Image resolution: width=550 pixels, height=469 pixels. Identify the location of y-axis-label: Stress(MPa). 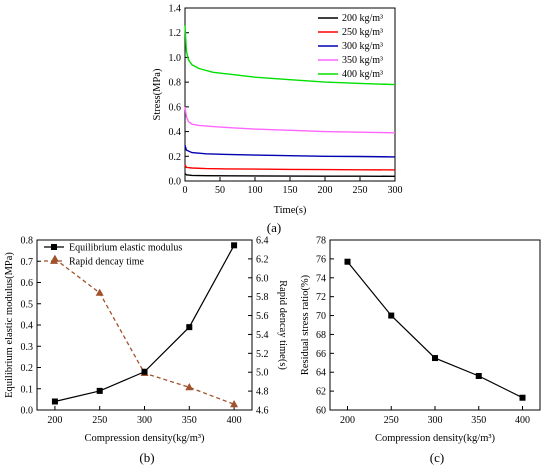
(157, 94).